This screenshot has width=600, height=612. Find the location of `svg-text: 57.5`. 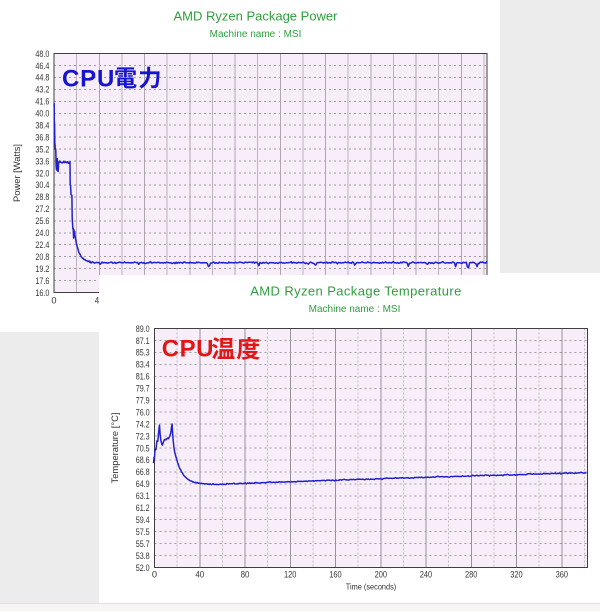

svg-text: 57.5 is located at coordinates (143, 532).